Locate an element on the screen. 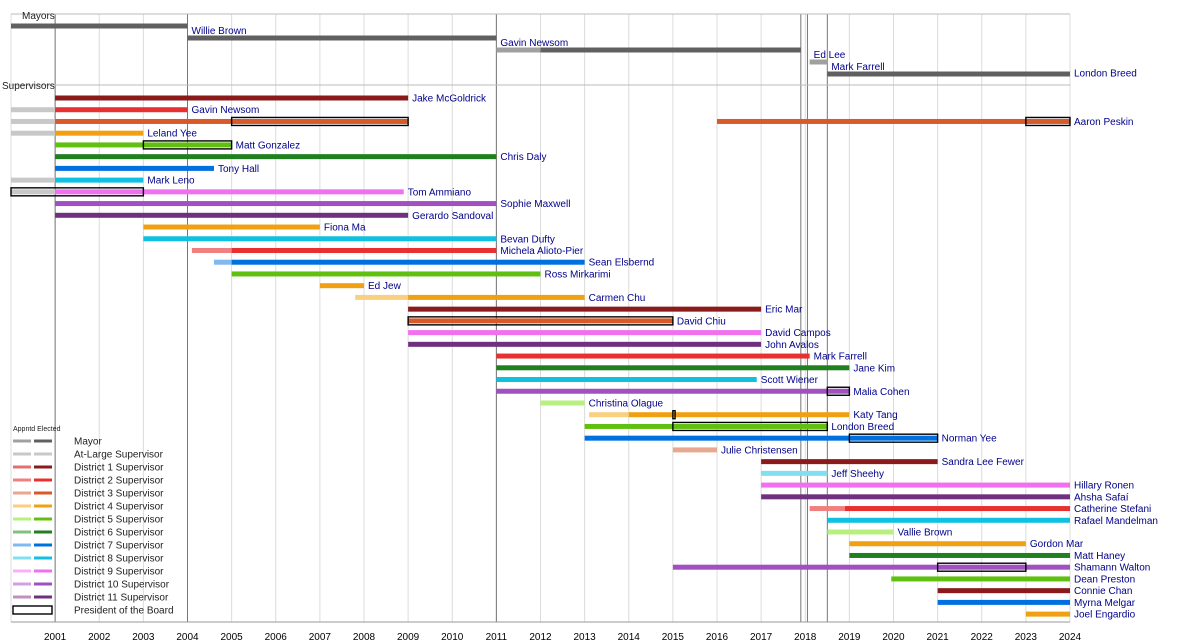  name-label-48: Connie Chan is located at coordinates (1103, 591).